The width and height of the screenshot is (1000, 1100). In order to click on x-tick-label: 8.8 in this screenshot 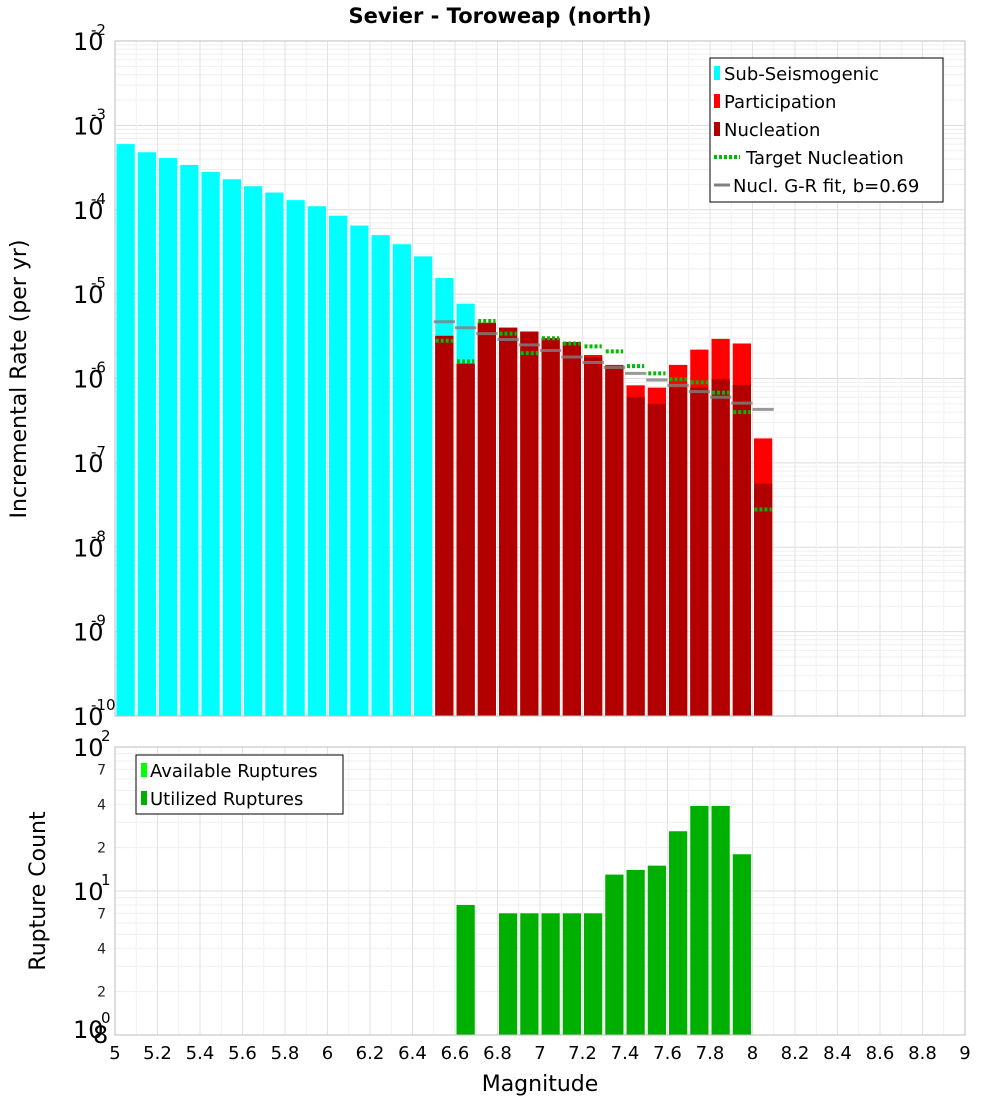, I will do `click(922, 1053)`.